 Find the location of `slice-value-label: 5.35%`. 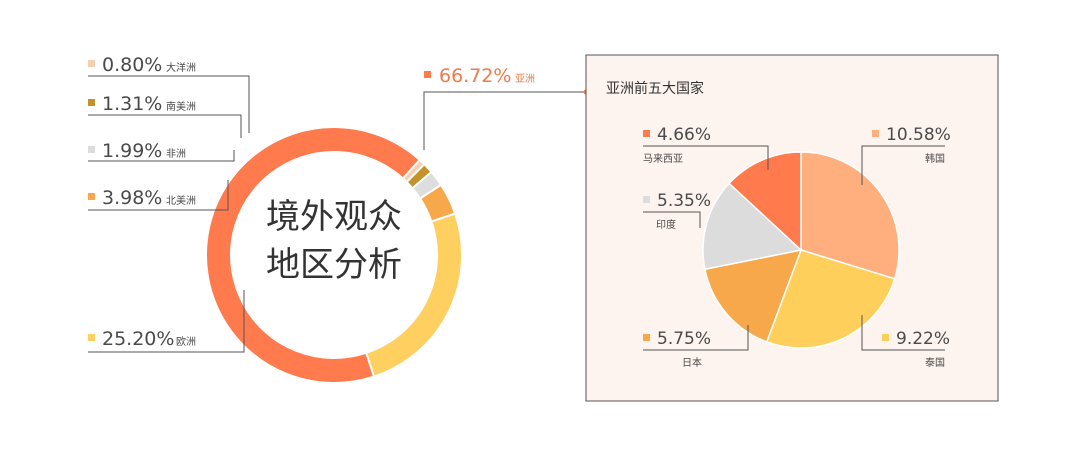

slice-value-label: 5.35% is located at coordinates (684, 201).